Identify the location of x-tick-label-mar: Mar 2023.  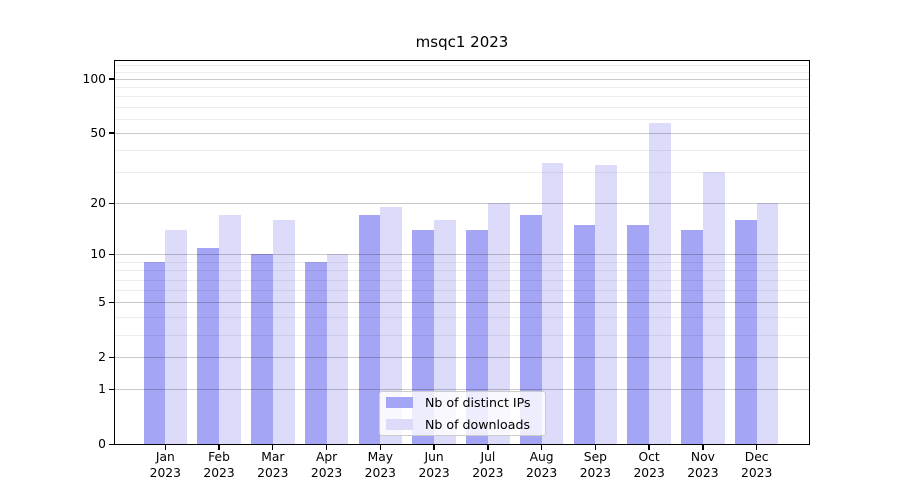
(273, 465).